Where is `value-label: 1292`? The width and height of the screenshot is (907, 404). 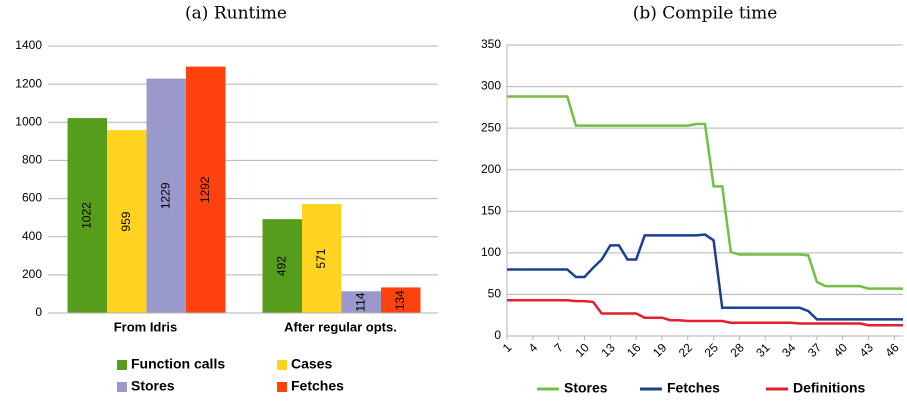
value-label: 1292 is located at coordinates (205, 189).